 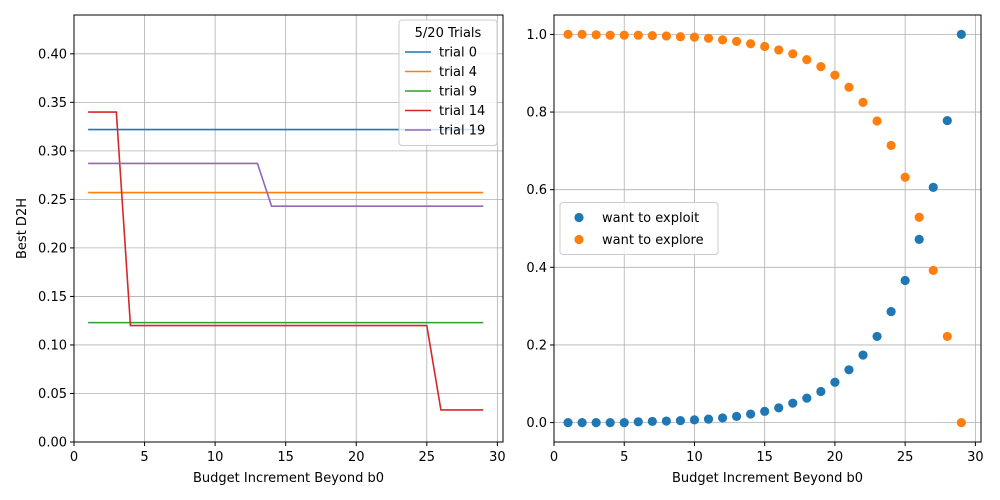 I want to click on legend-label: trial 0, so click(x=458, y=53).